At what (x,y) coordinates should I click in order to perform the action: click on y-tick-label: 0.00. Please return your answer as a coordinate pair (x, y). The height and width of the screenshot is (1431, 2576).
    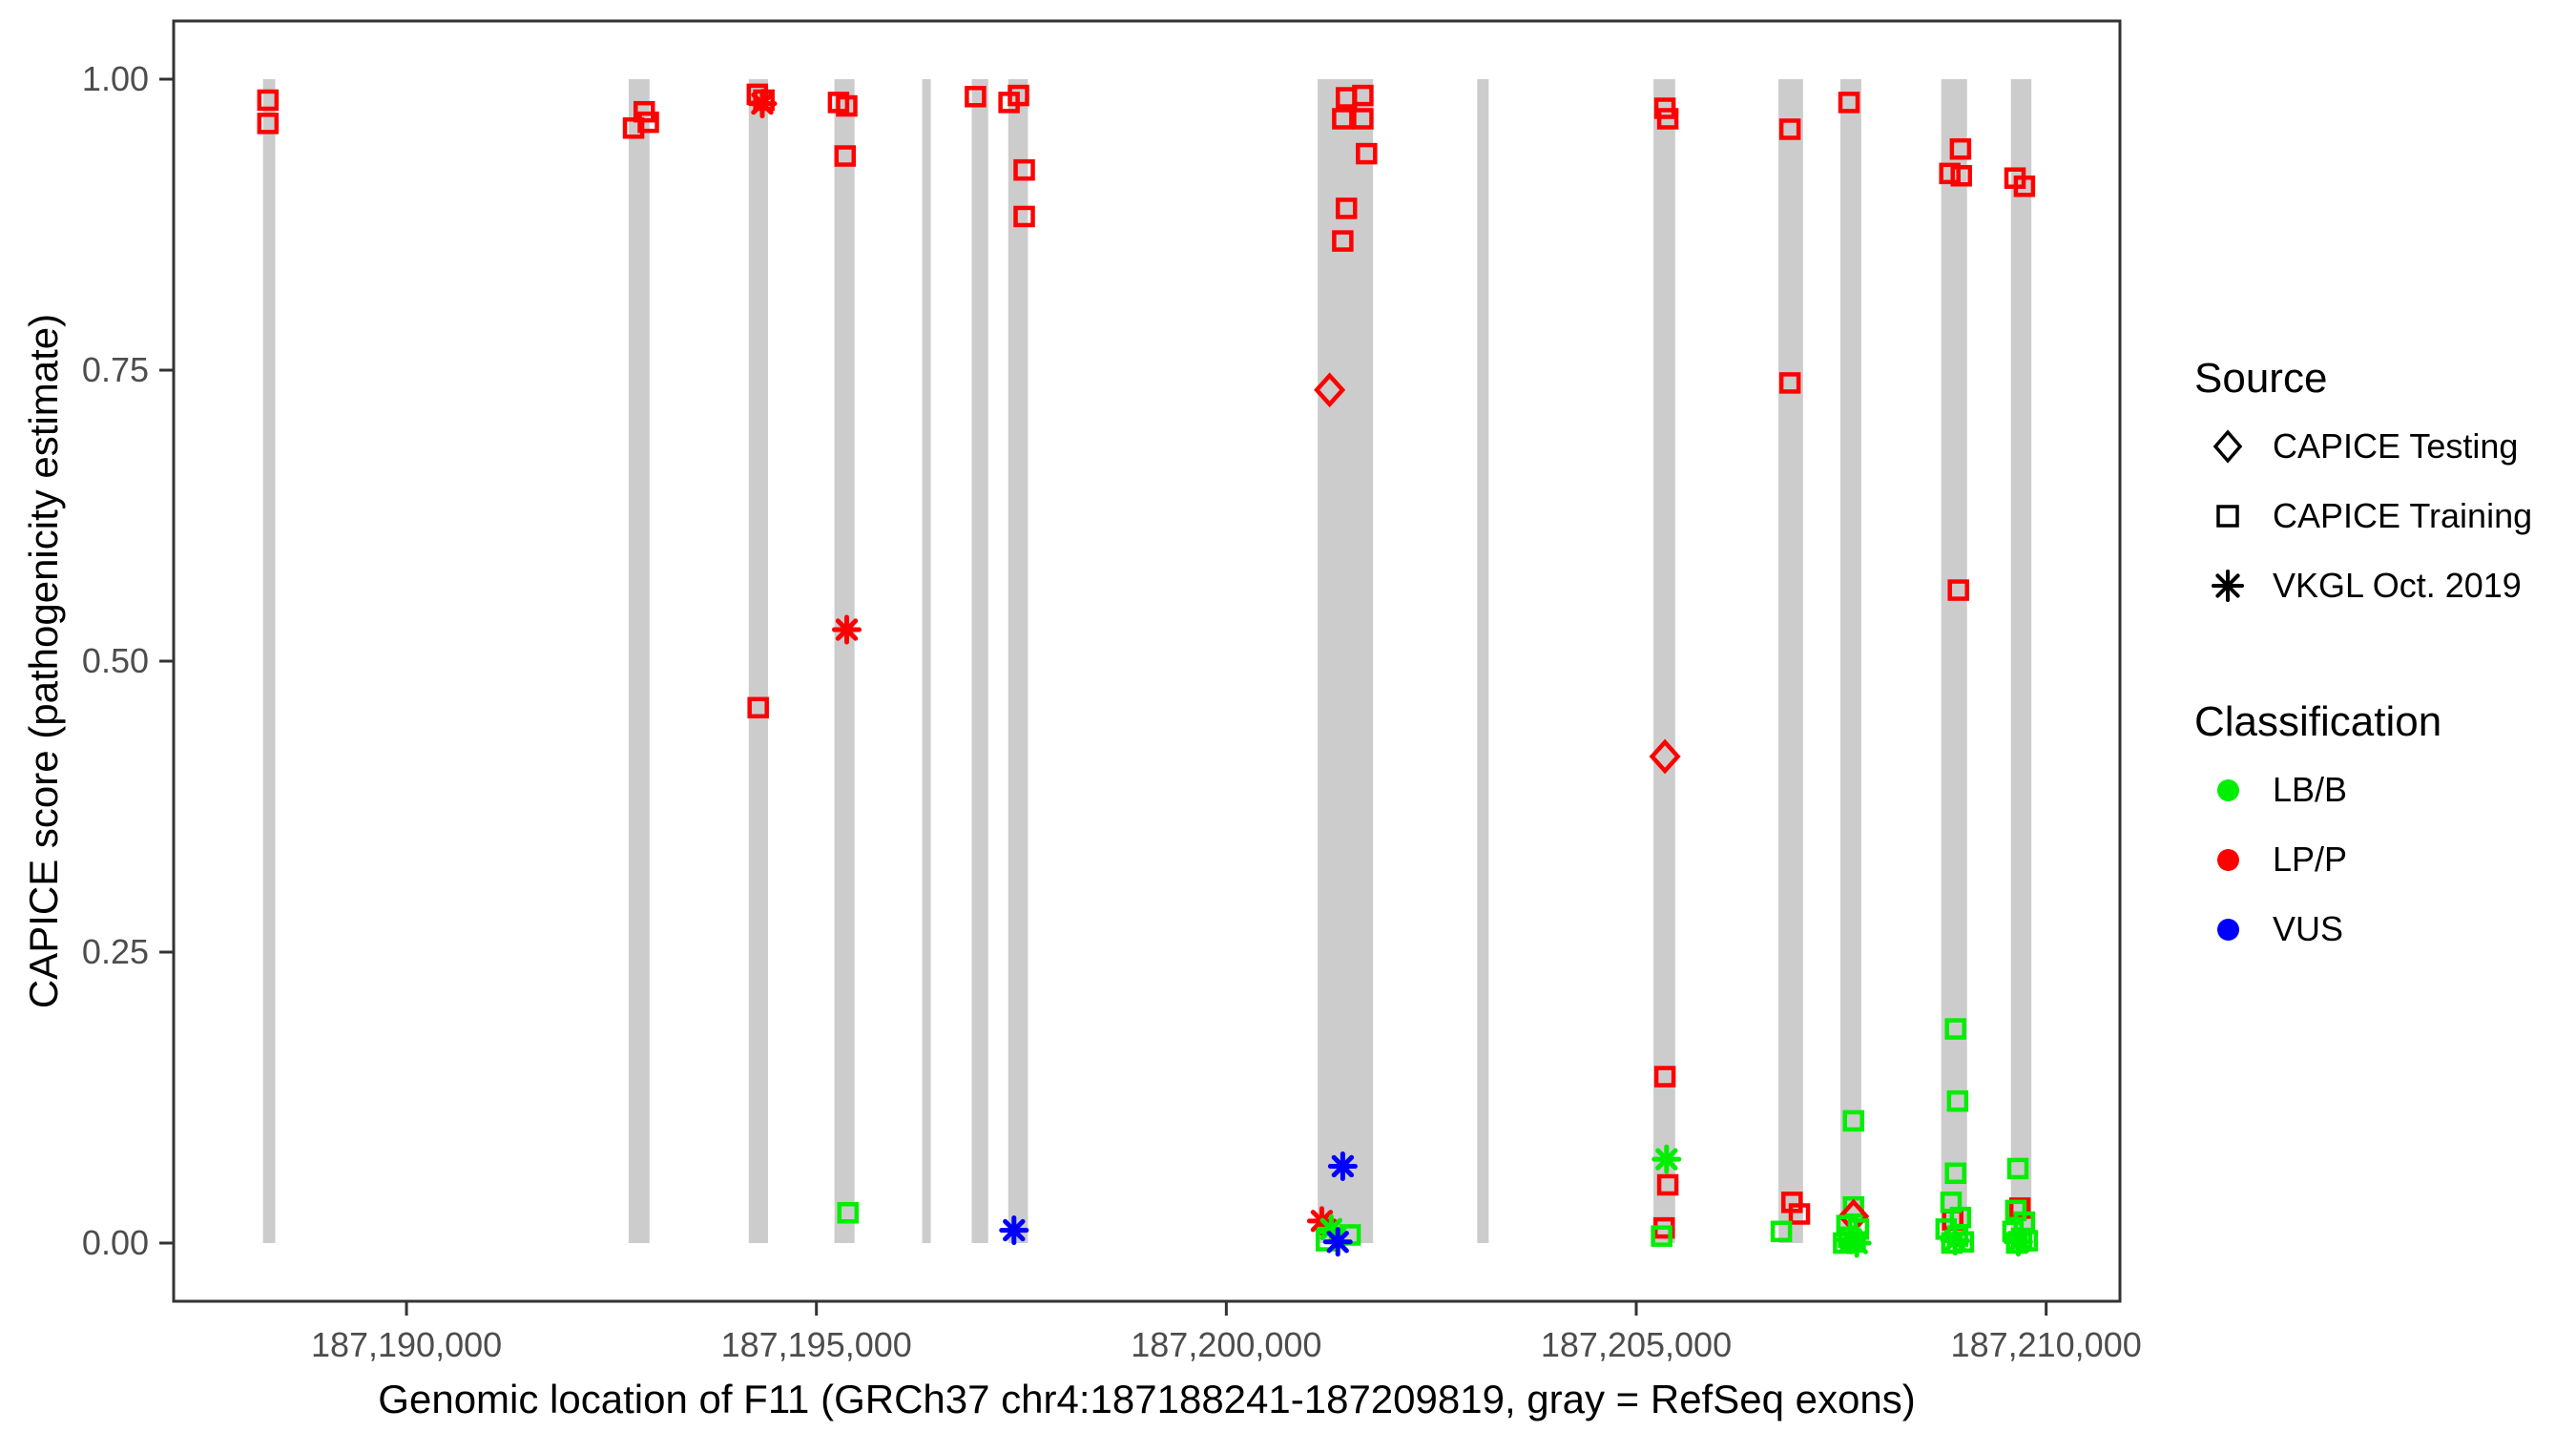
    Looking at the image, I should click on (115, 1242).